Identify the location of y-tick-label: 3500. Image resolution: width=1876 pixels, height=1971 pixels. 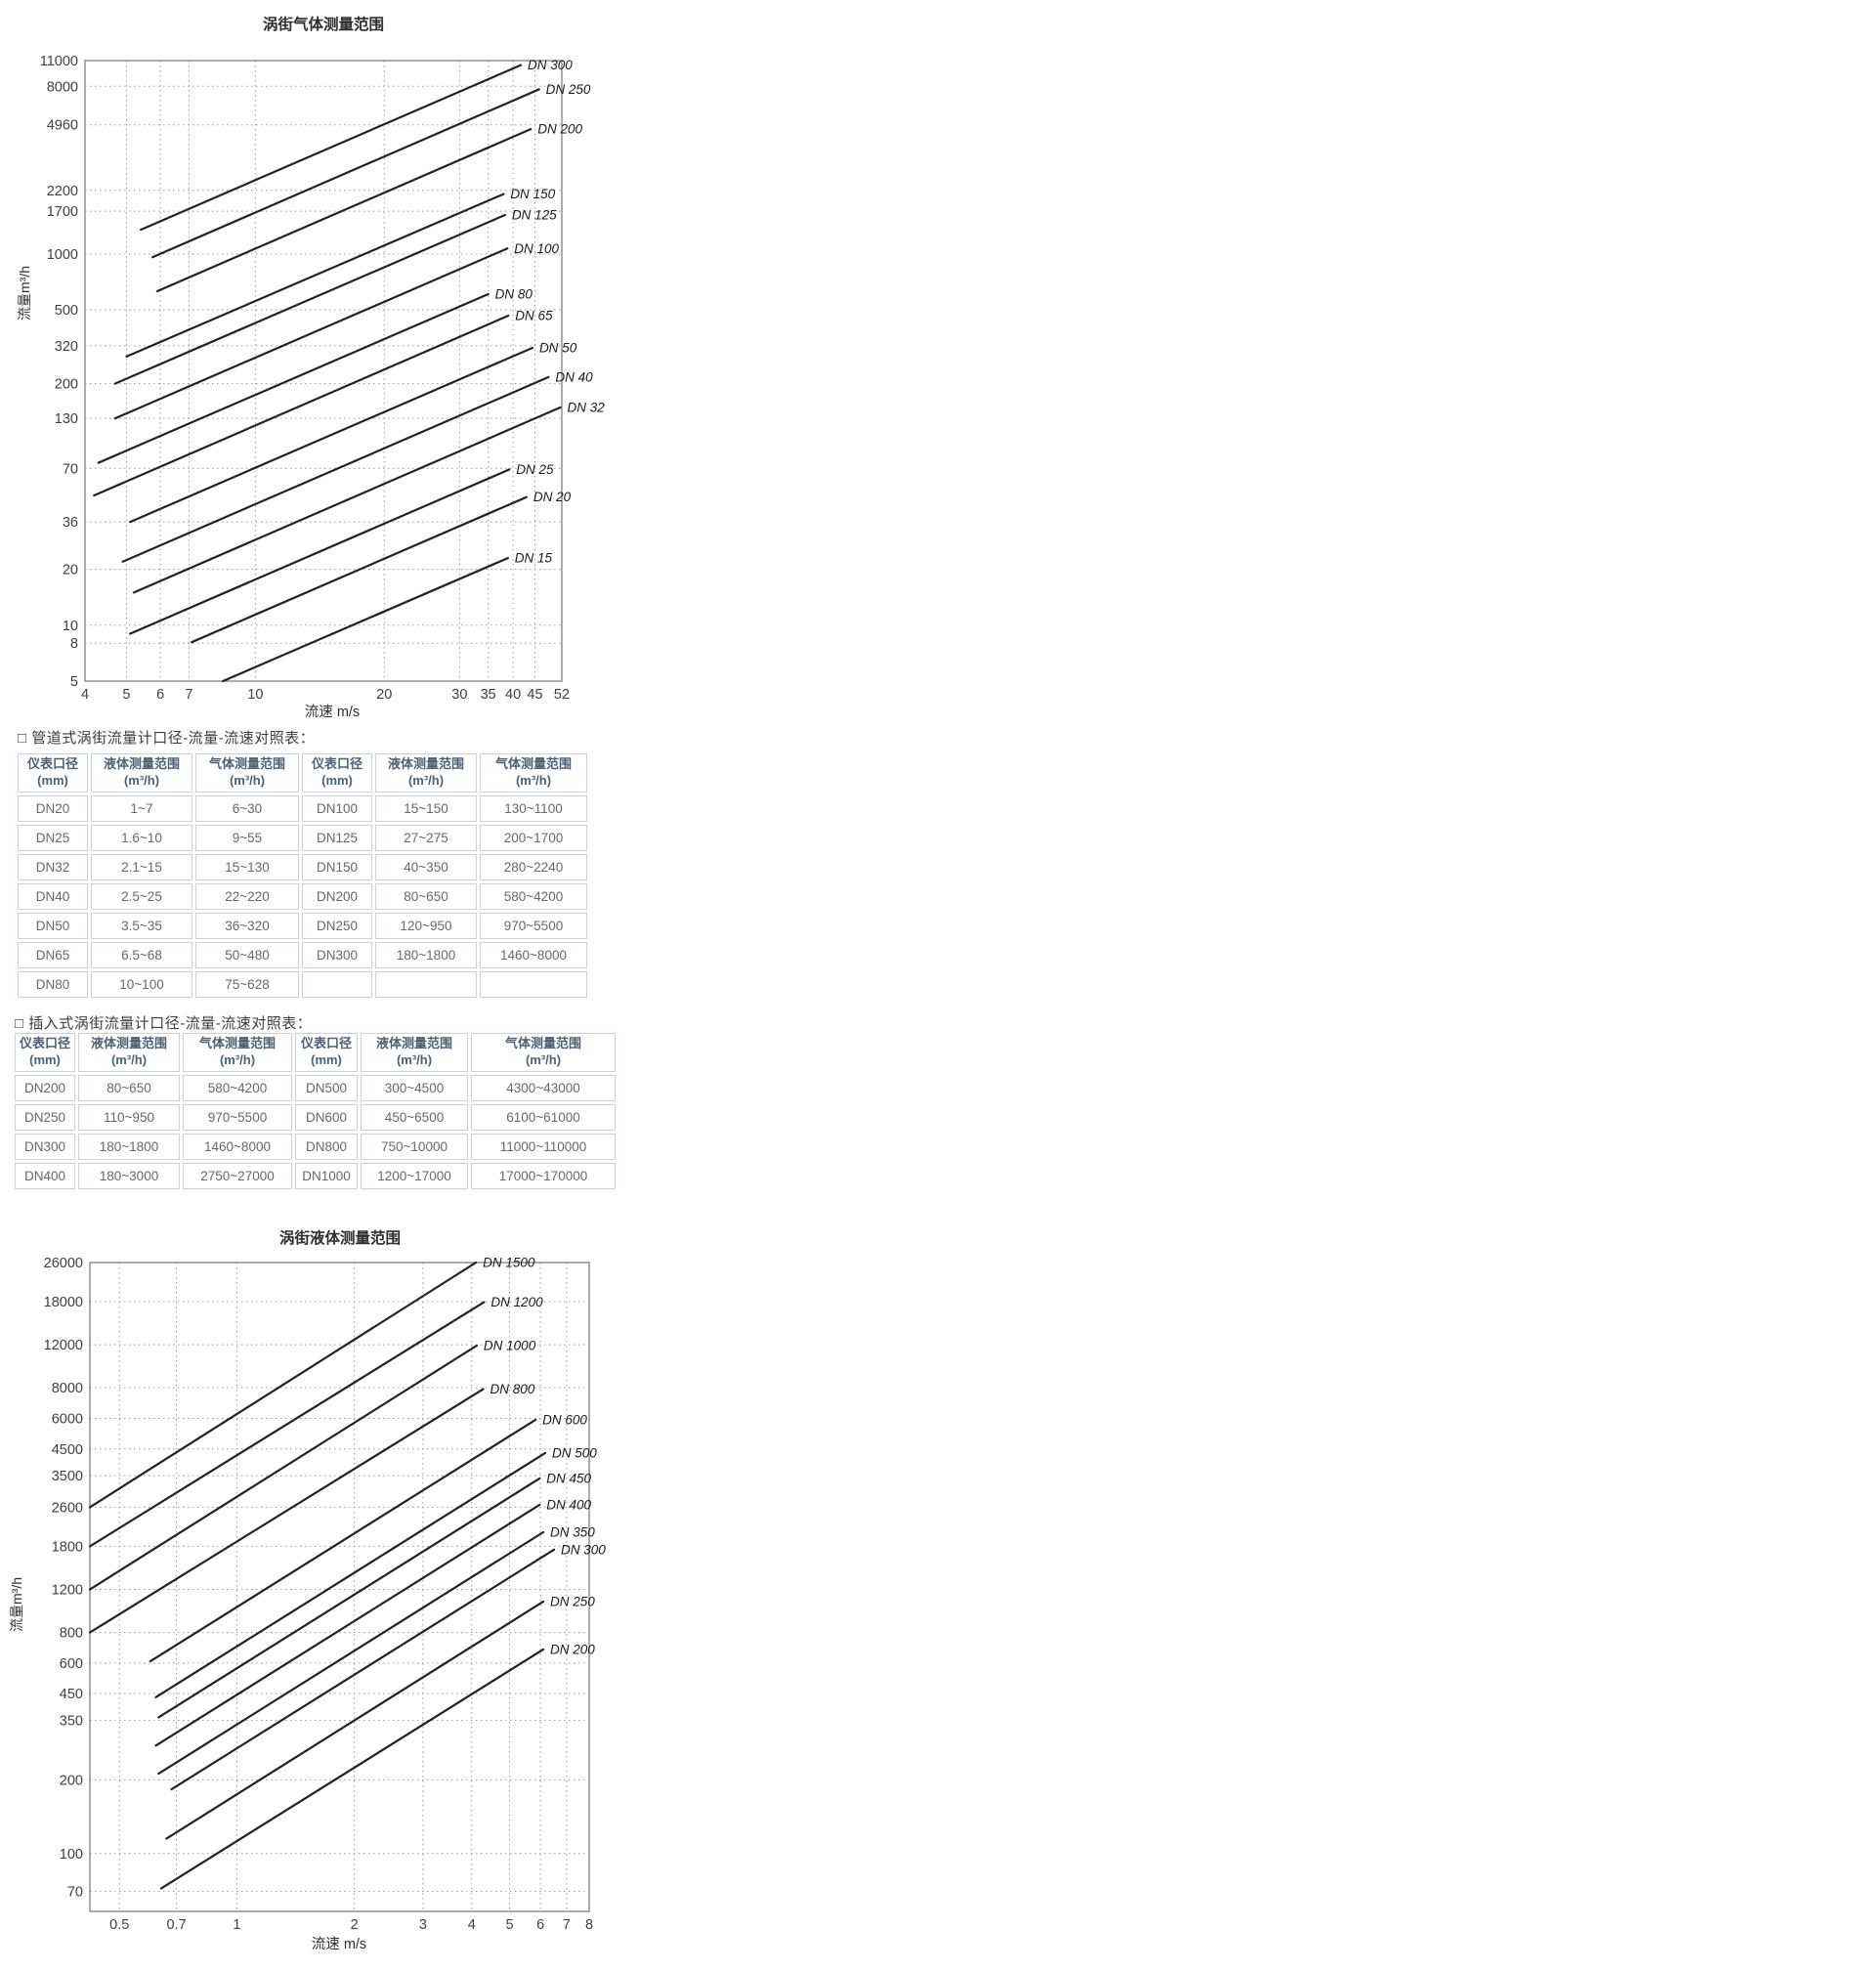
(67, 1476).